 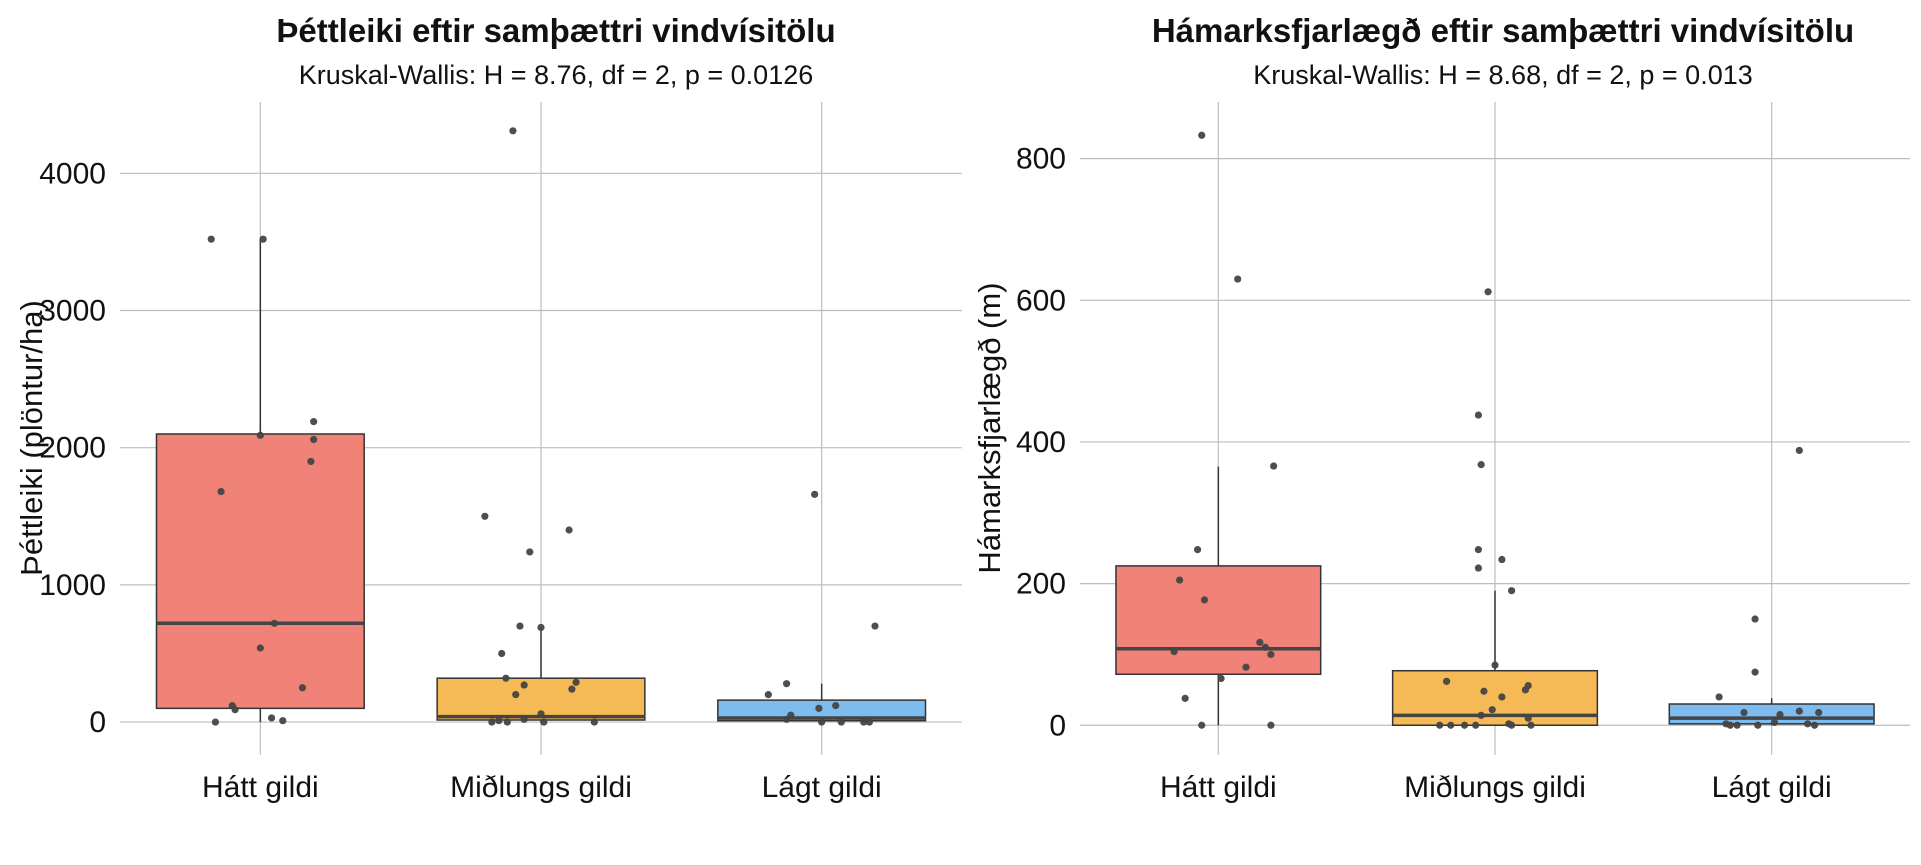 What do you see at coordinates (72, 311) in the screenshot?
I see `y-tick-label: 3000` at bounding box center [72, 311].